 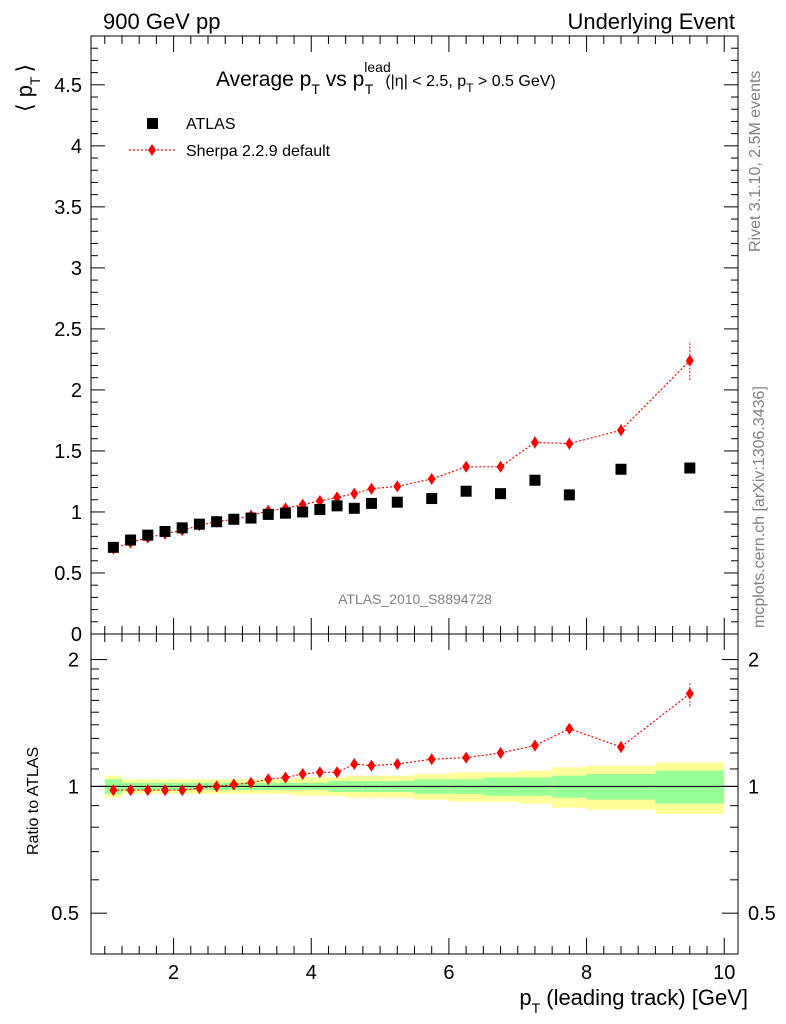 I want to click on main-y-tick-label: 4.5, so click(x=68, y=86).